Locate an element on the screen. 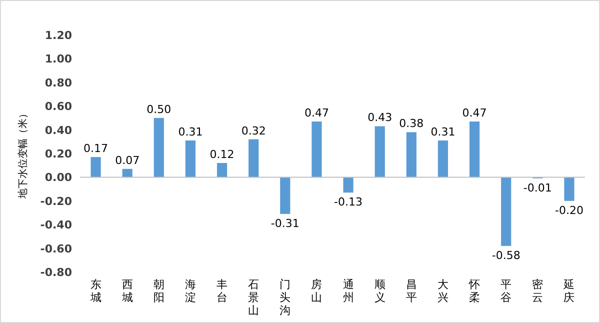  x-tick-label: 怀柔 is located at coordinates (474, 291).